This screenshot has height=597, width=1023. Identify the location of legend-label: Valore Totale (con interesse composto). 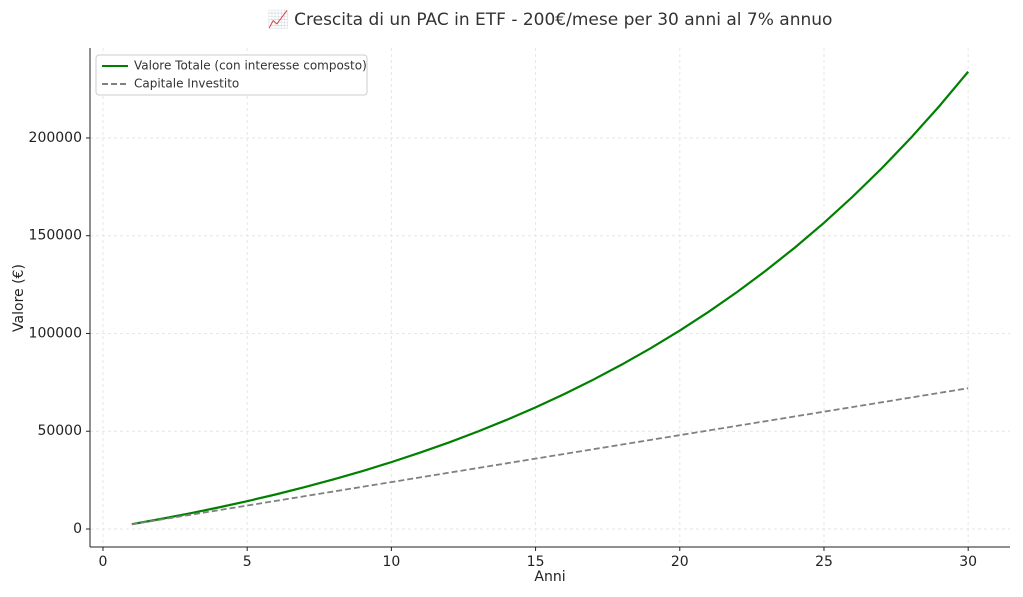
(250, 66).